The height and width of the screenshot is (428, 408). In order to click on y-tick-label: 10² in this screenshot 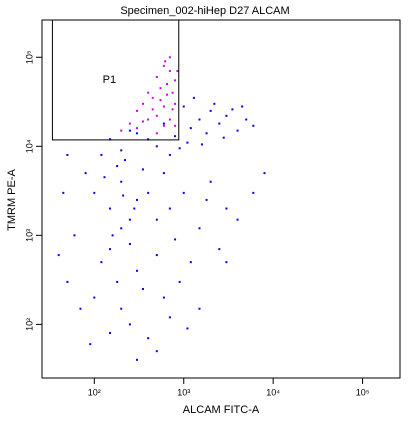, I will do `click(29, 324)`.